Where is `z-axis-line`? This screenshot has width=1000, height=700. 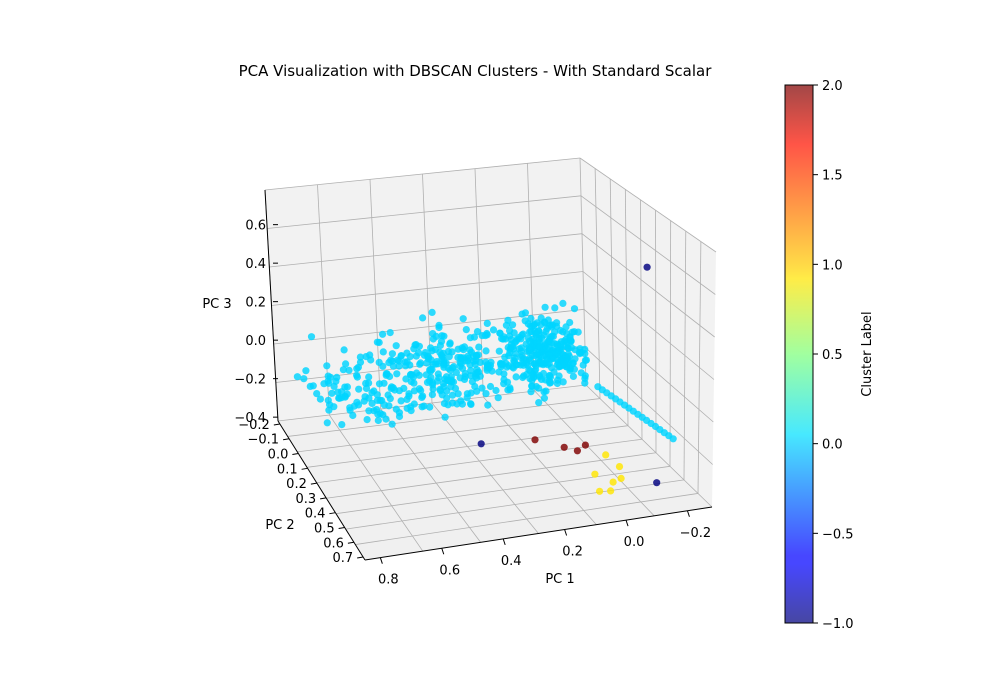
z-axis-line is located at coordinates (271, 305).